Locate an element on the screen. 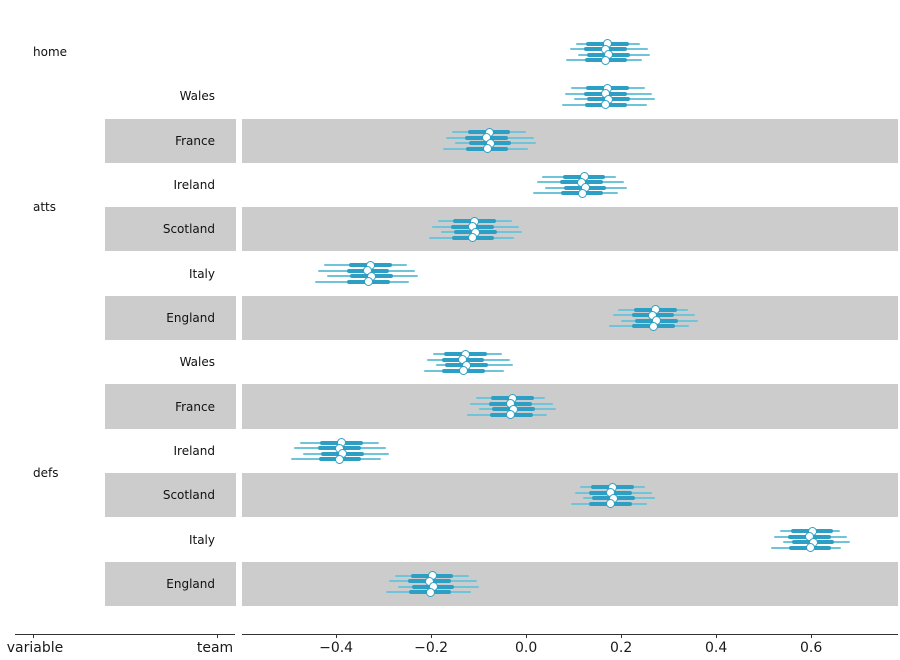 The image size is (900, 660). x-tick-label: 0.2 is located at coordinates (621, 648).